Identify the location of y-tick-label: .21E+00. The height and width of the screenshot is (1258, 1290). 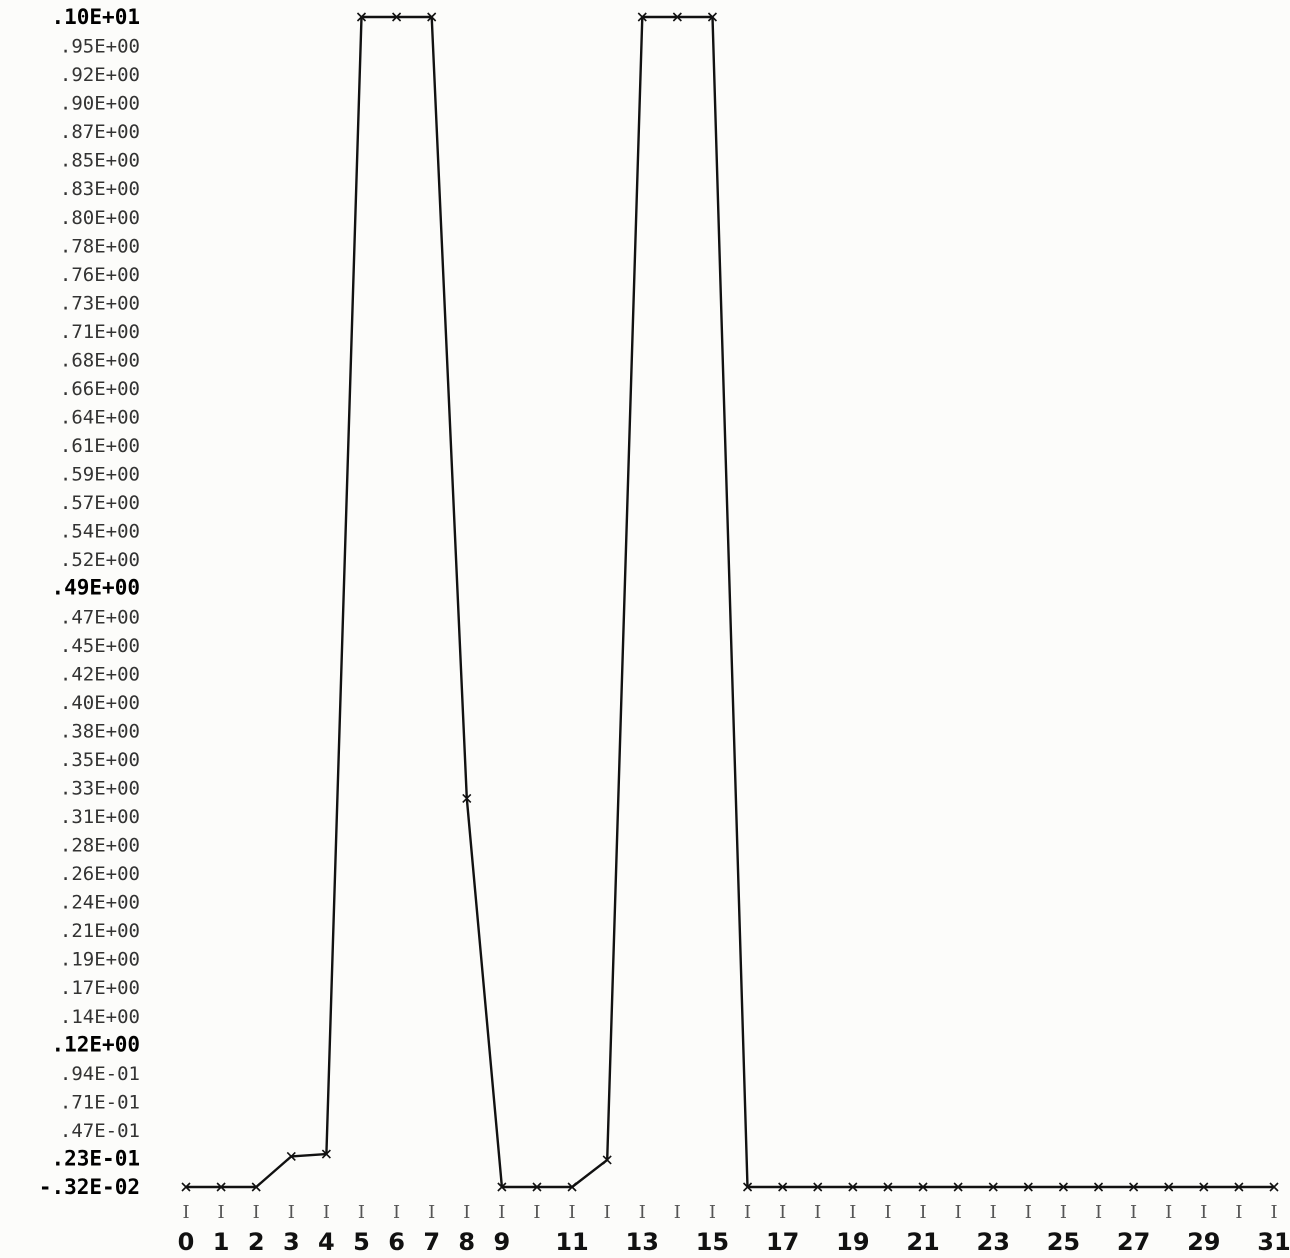
(100, 931).